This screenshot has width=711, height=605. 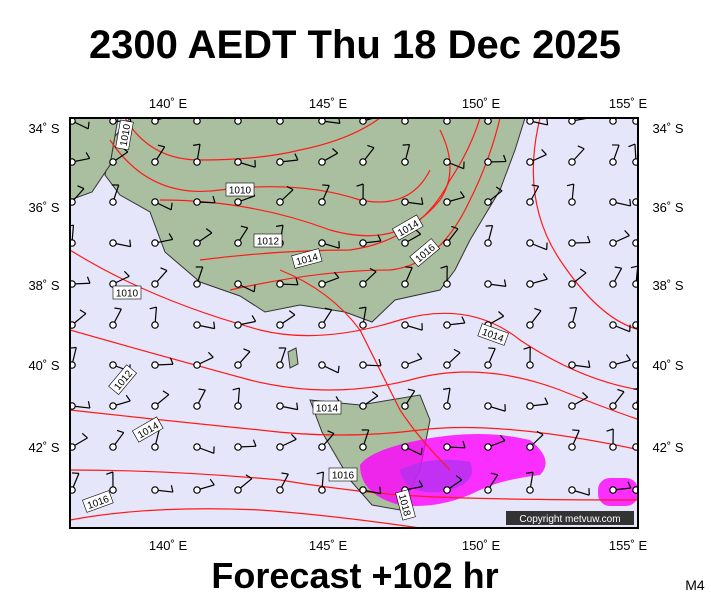 What do you see at coordinates (569, 519) in the screenshot?
I see `copyright: Copyright metvuw.com` at bounding box center [569, 519].